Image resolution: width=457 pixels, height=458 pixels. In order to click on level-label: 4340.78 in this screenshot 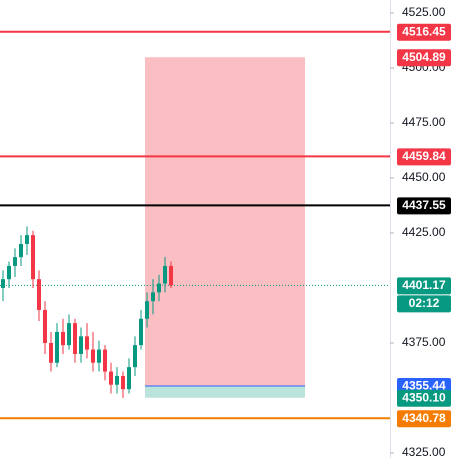, I will do `click(424, 418)`.